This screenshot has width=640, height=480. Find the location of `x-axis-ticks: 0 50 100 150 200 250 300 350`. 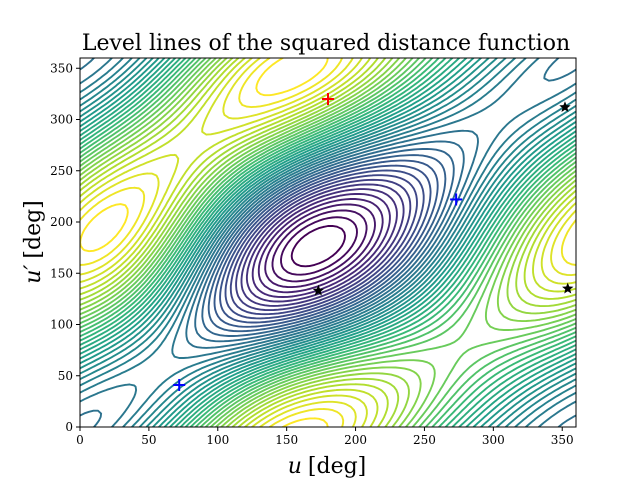

x-axis-ticks: 0 50 100 150 200 250 300 350 is located at coordinates (325, 437).